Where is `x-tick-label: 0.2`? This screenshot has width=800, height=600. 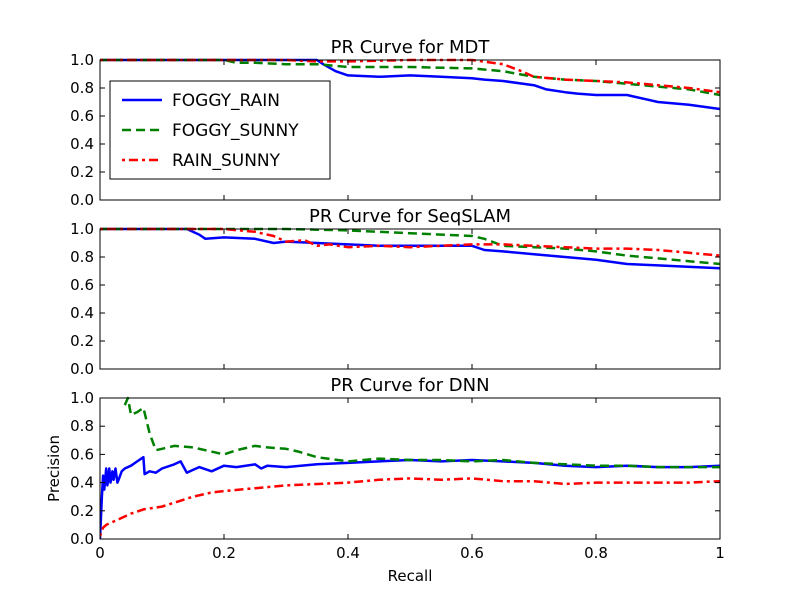
x-tick-label: 0.2 is located at coordinates (224, 553).